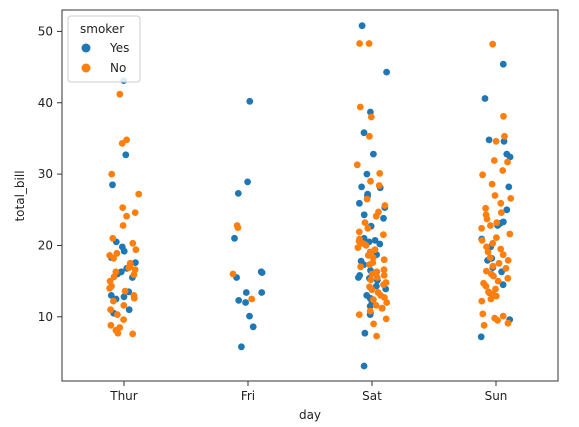  Describe the element at coordinates (118, 68) in the screenshot. I see `legend-label-no: No` at that location.